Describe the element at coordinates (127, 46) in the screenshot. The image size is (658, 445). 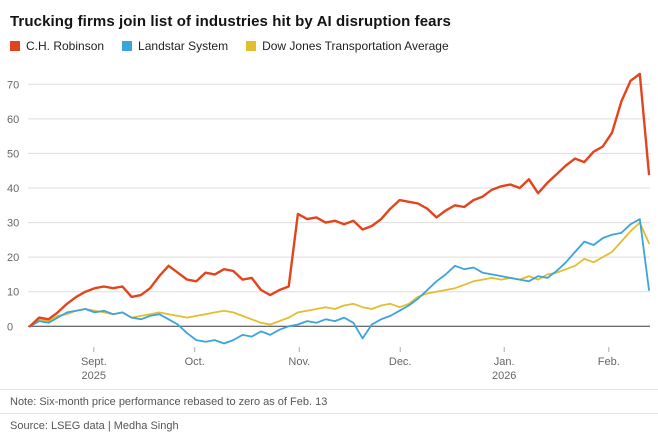
I see `legend-swatch-landstar-system` at that location.